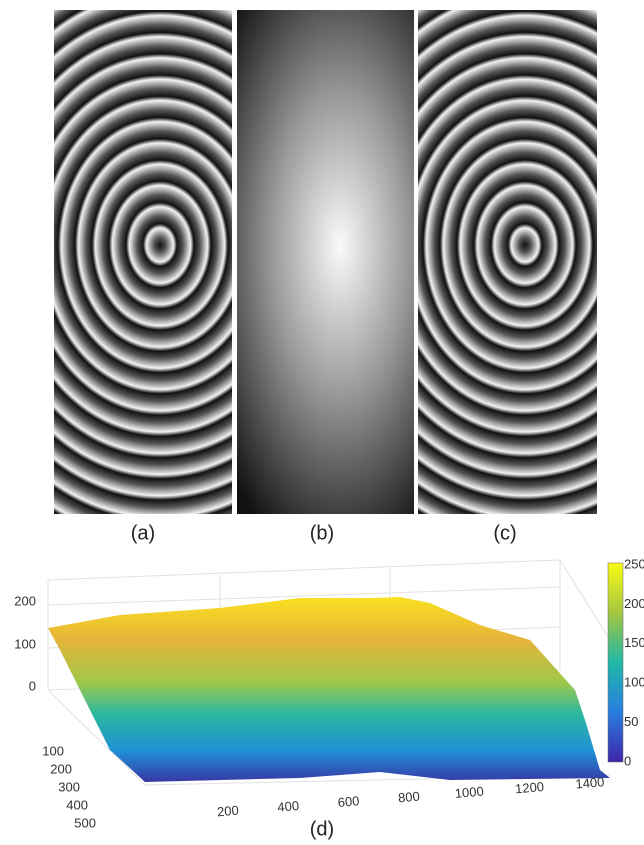 The height and width of the screenshot is (845, 644). Describe the element at coordinates (530, 787) in the screenshot. I see `tick-label: 1200` at that location.